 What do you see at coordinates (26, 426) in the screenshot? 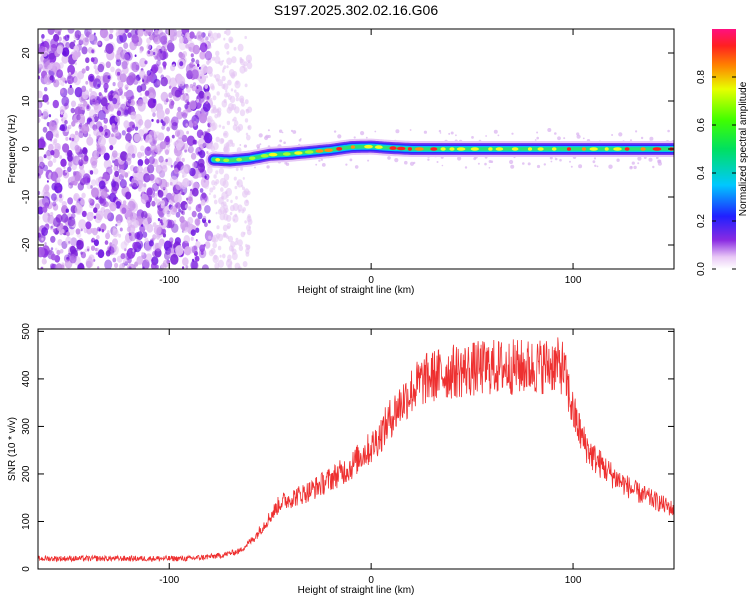
I see `snr-y-tick-label: 300` at bounding box center [26, 426].